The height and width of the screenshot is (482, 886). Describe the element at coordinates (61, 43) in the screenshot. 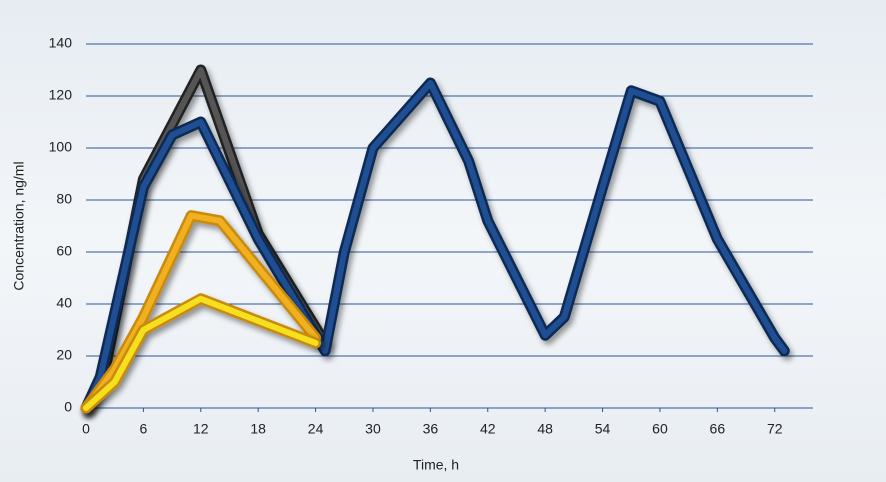

I see `y-tick-label: 140` at that location.